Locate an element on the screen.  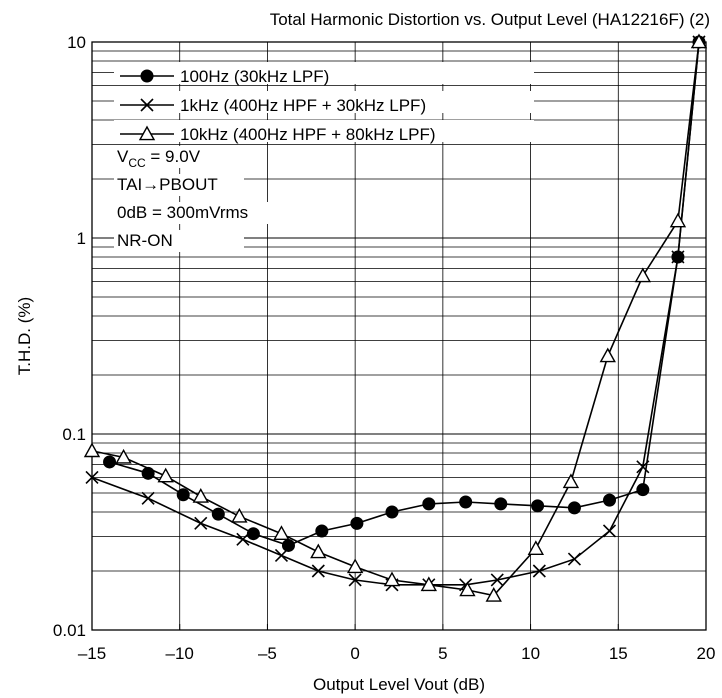
annotation-text: VCC = 9.0V is located at coordinates (159, 158).